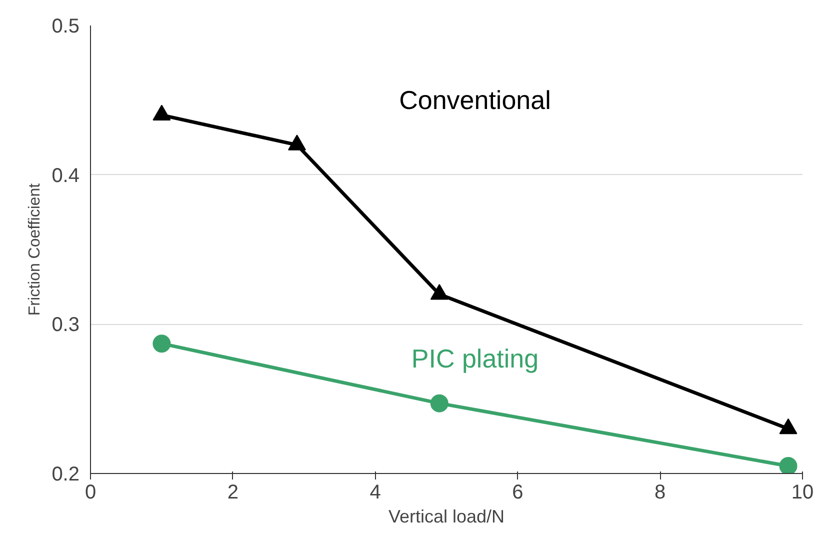  What do you see at coordinates (802, 493) in the screenshot?
I see `x-tick-label: 10` at bounding box center [802, 493].